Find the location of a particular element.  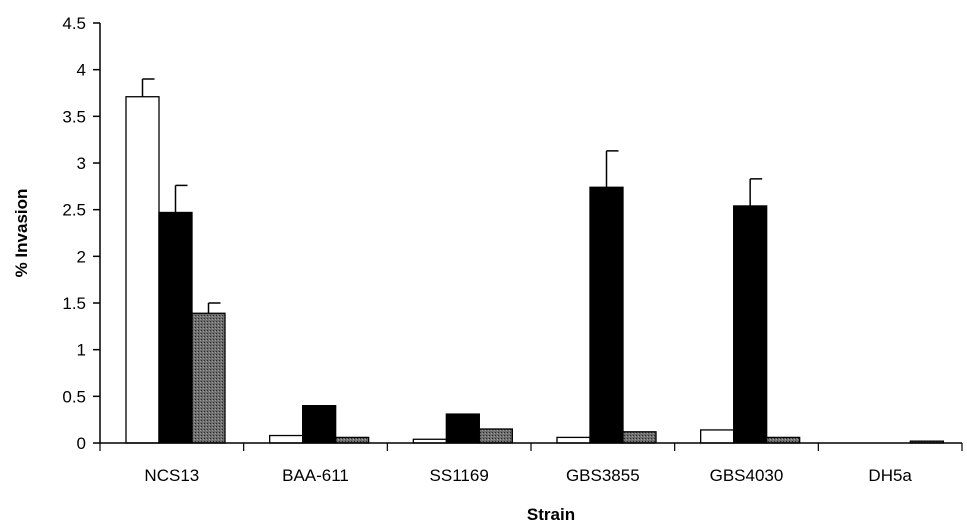

y-axis-title: % Invasion is located at coordinates (21, 233).